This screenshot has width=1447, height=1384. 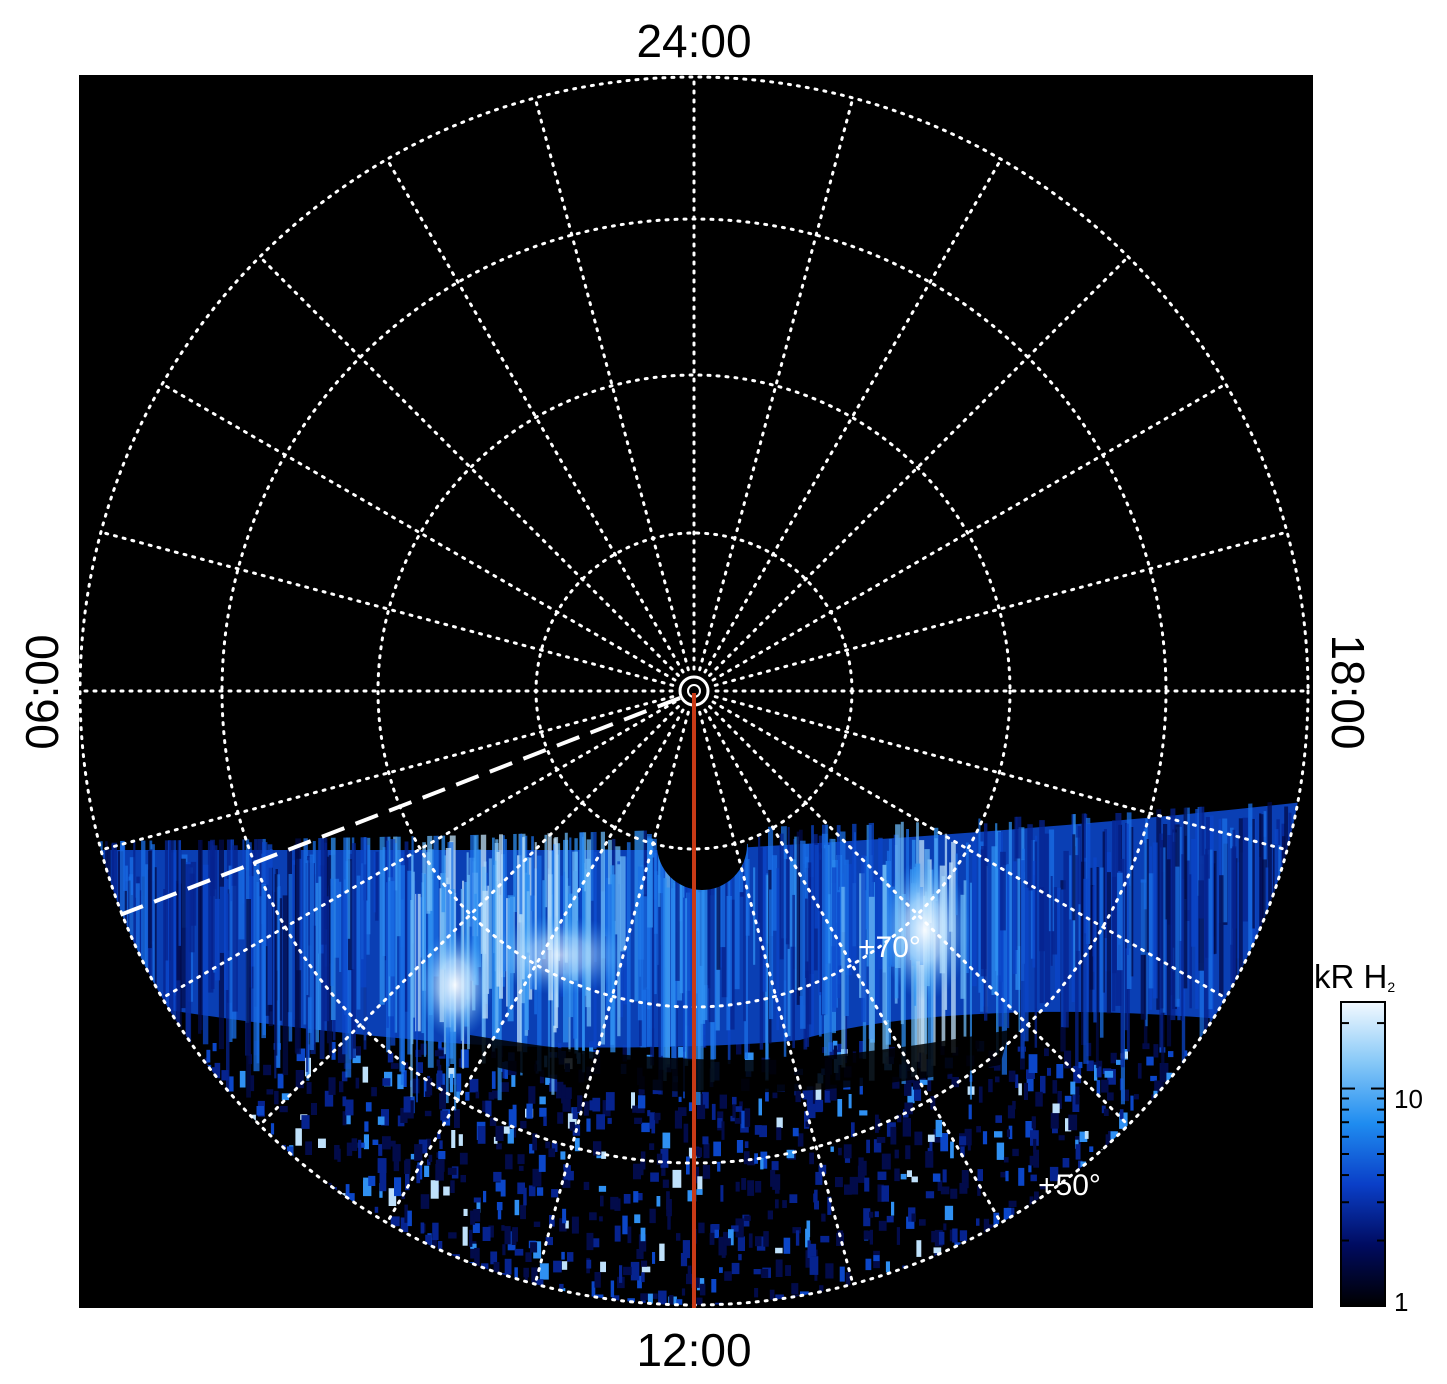 What do you see at coordinates (1363, 1164) in the screenshot?
I see `colorbar-ticks` at bounding box center [1363, 1164].